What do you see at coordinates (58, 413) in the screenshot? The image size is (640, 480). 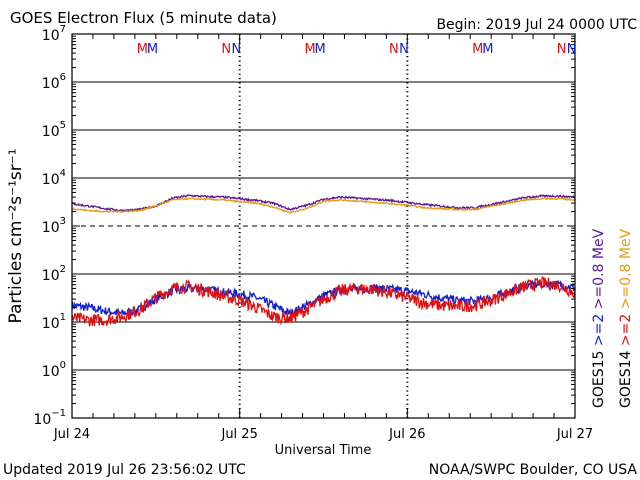 I see `y-tick-exponent: −1` at bounding box center [58, 413].